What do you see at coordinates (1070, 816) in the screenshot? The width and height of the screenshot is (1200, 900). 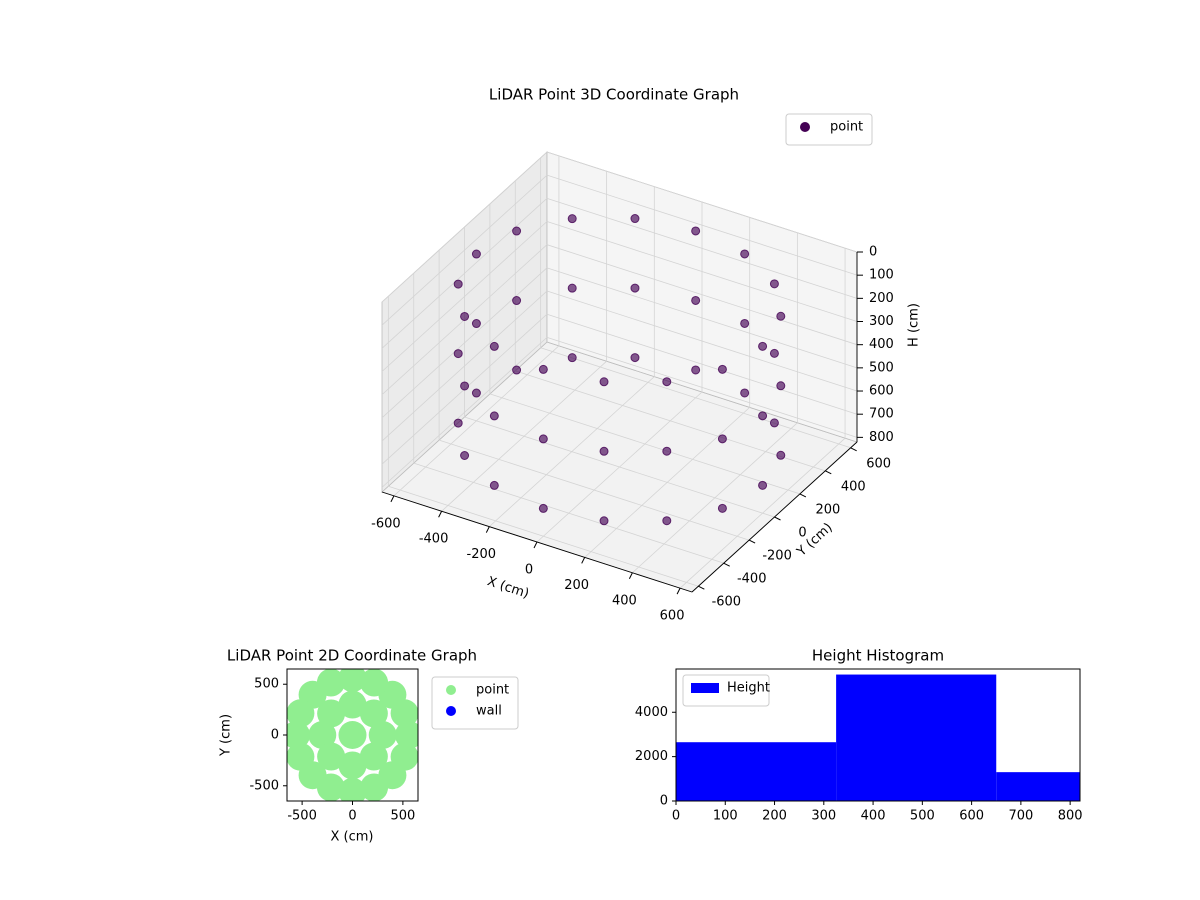 I see `x-tick-label: 800` at bounding box center [1070, 816].